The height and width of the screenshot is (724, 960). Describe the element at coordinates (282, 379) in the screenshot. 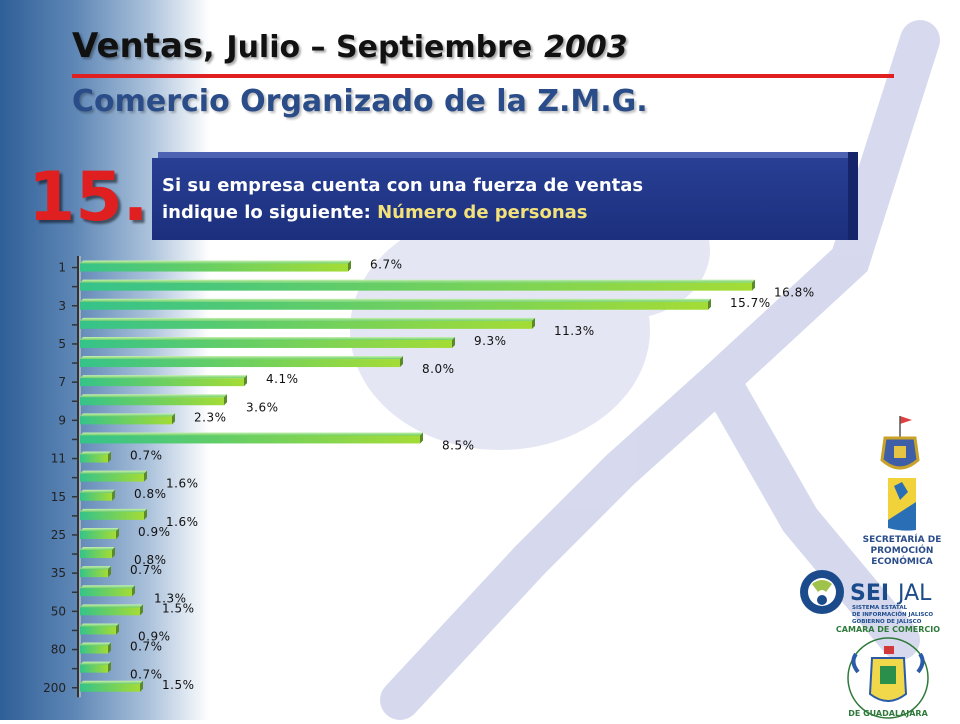

I see `bar-value-label: 4.1%` at that location.